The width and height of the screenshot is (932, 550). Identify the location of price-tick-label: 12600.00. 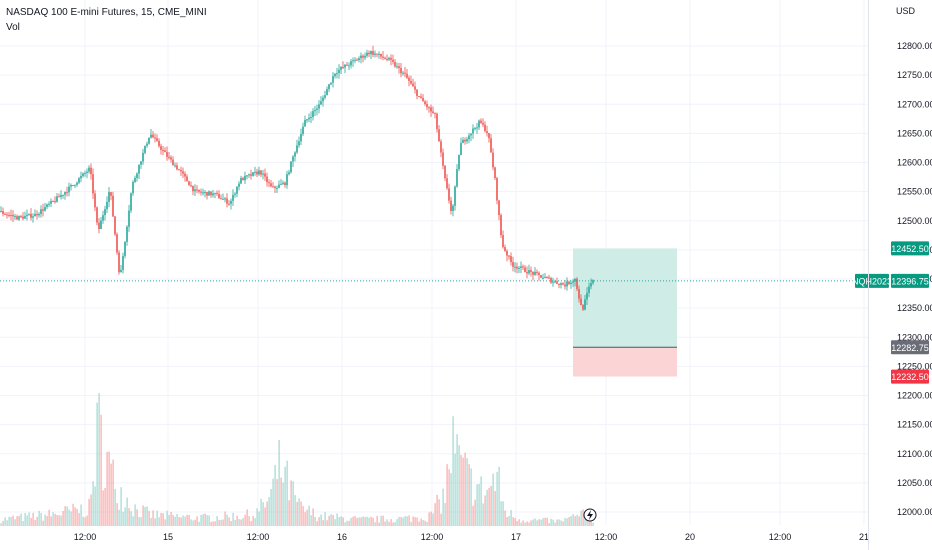
(914, 163).